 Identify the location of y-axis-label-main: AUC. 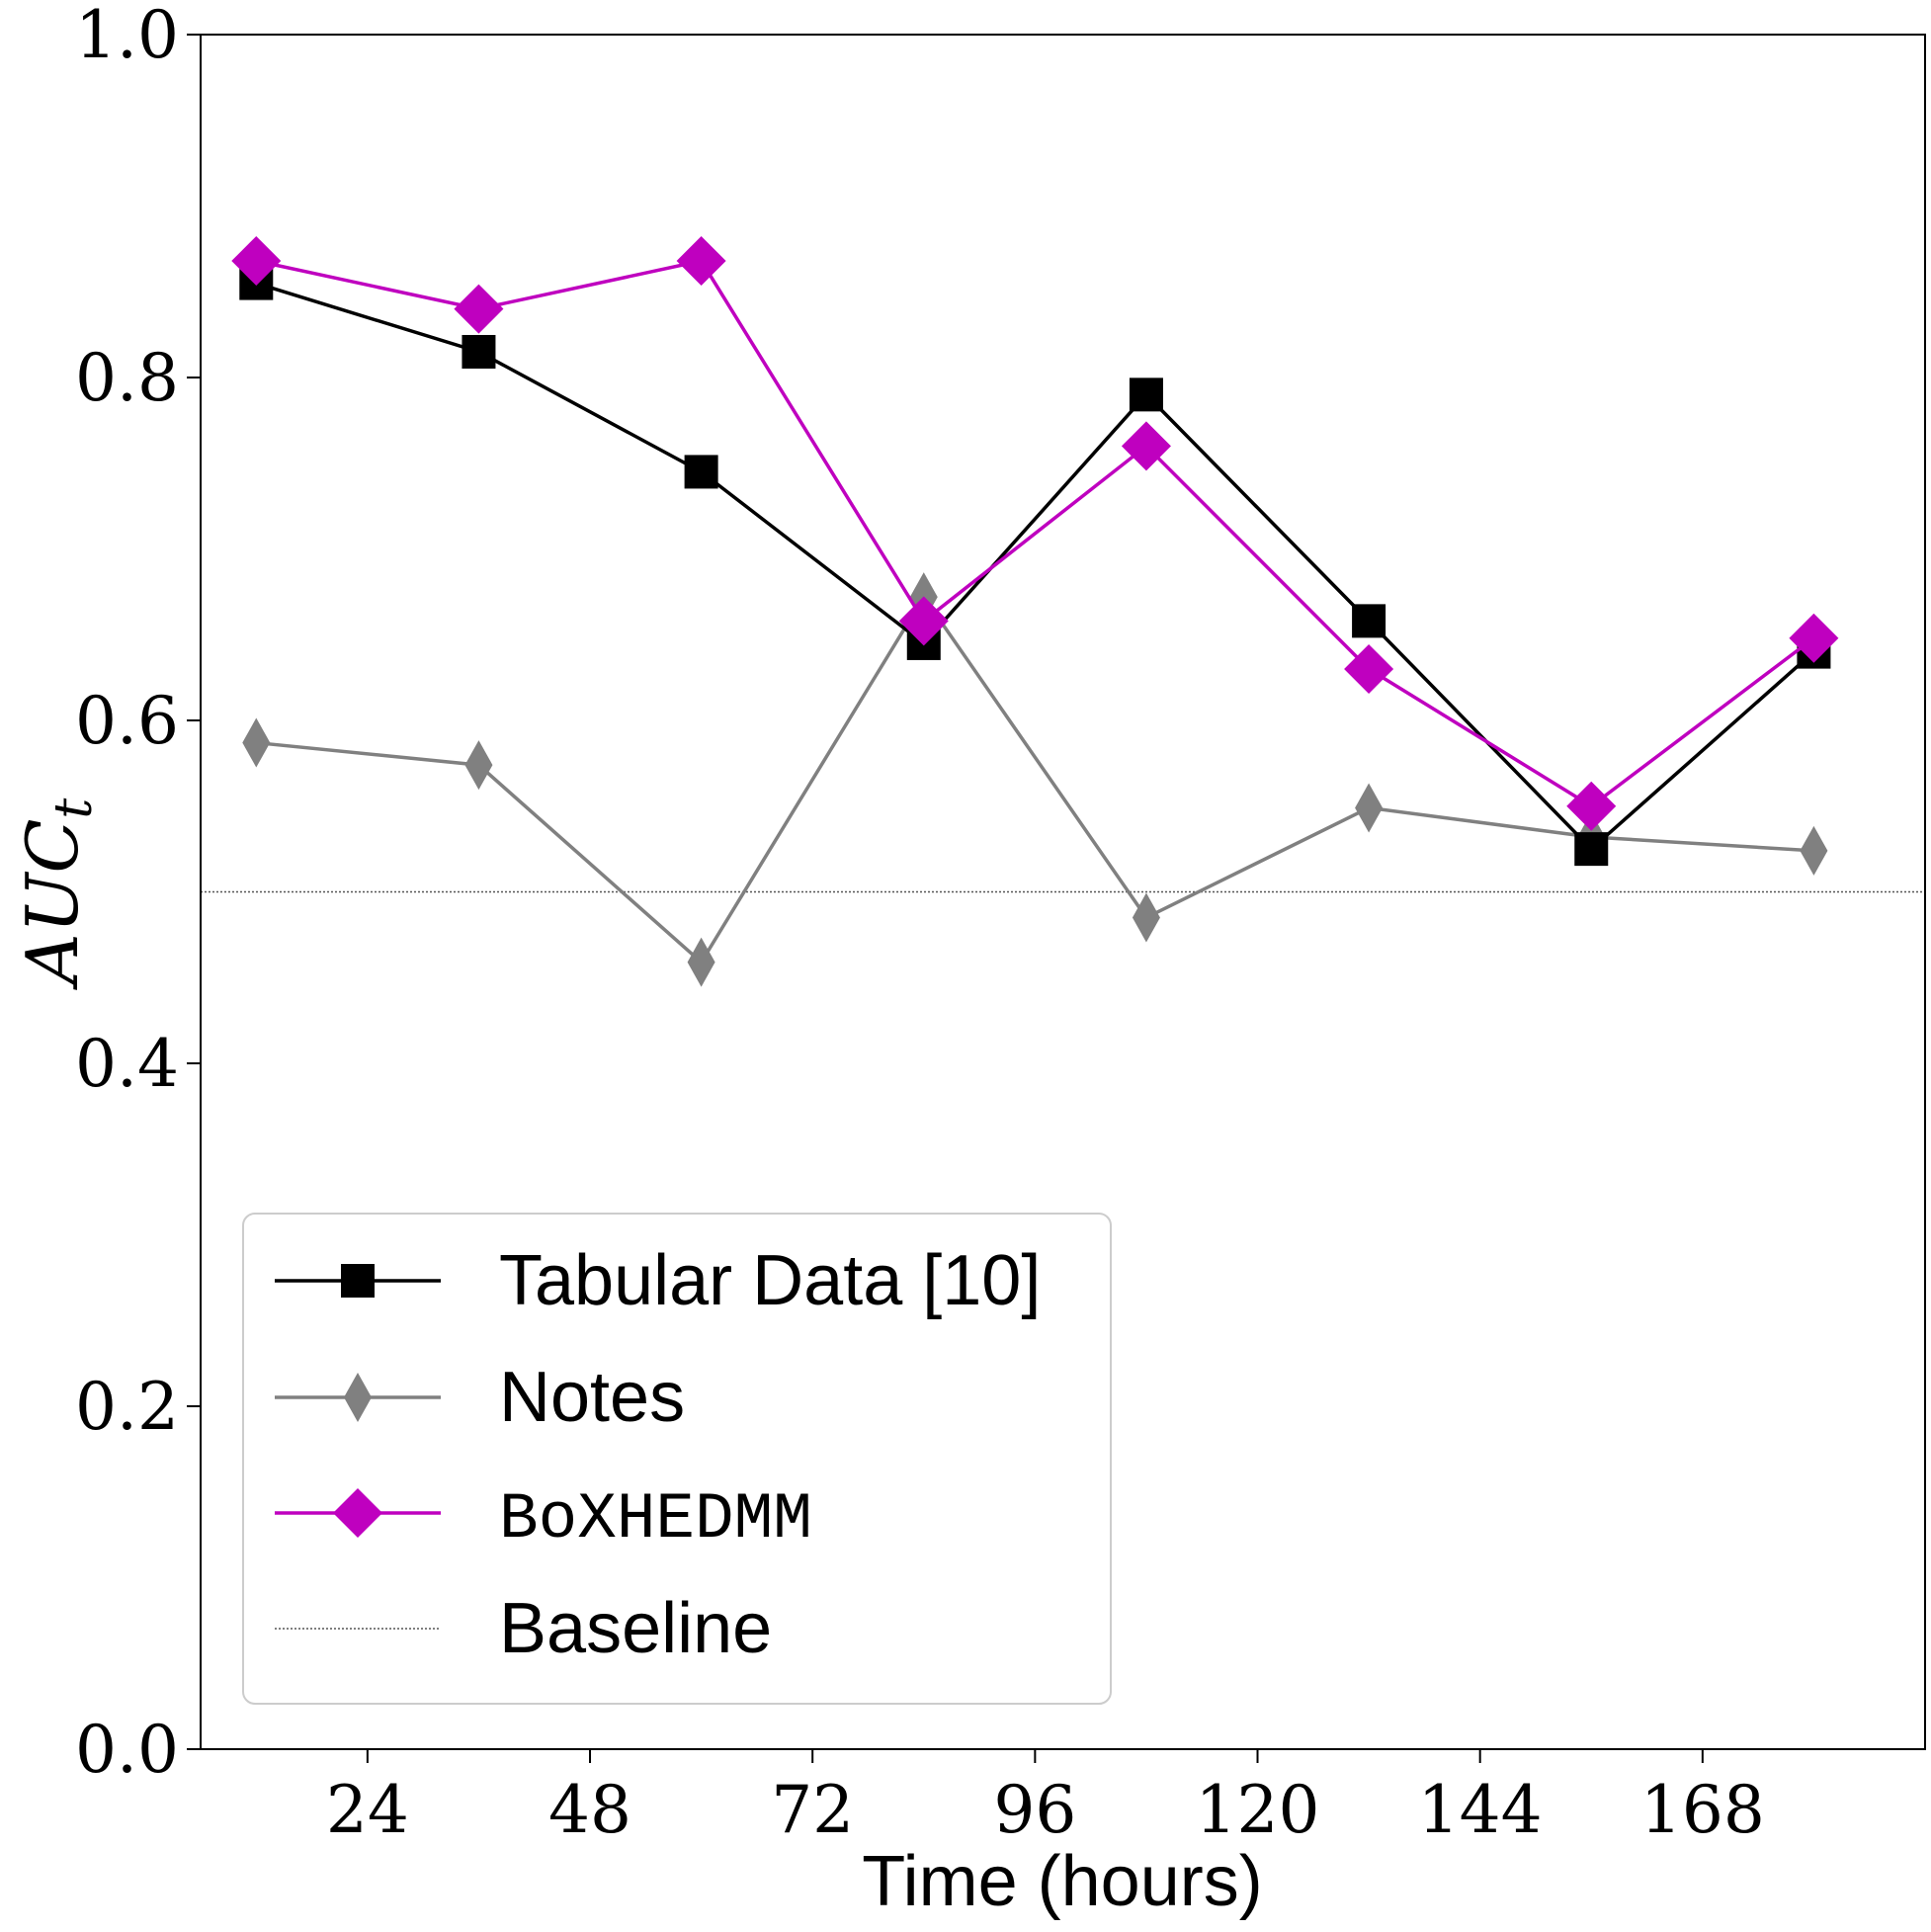
(52, 905).